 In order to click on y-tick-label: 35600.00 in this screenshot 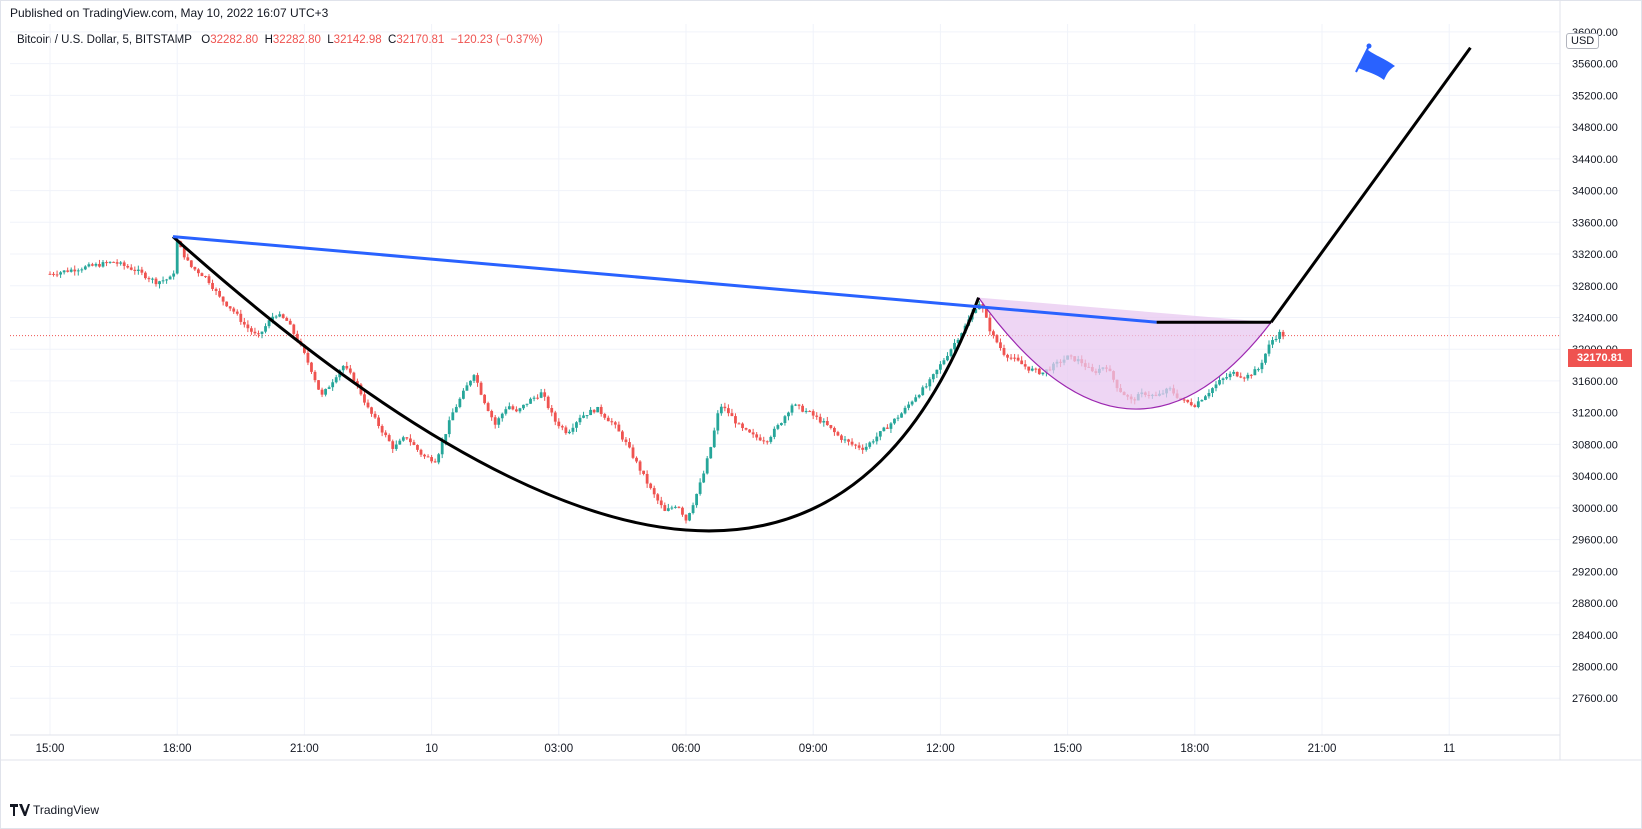, I will do `click(1595, 65)`.